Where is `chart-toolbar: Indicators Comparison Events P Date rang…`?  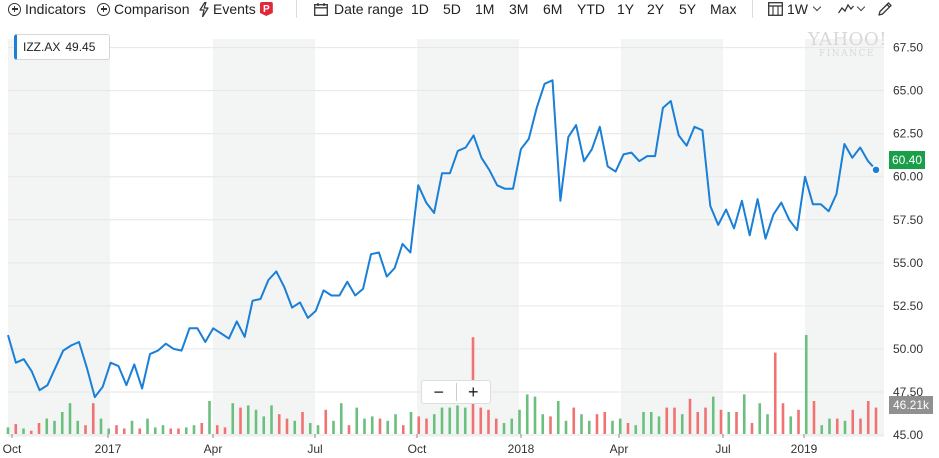 chart-toolbar: Indicators Comparison Events P Date rang… is located at coordinates (469, 9).